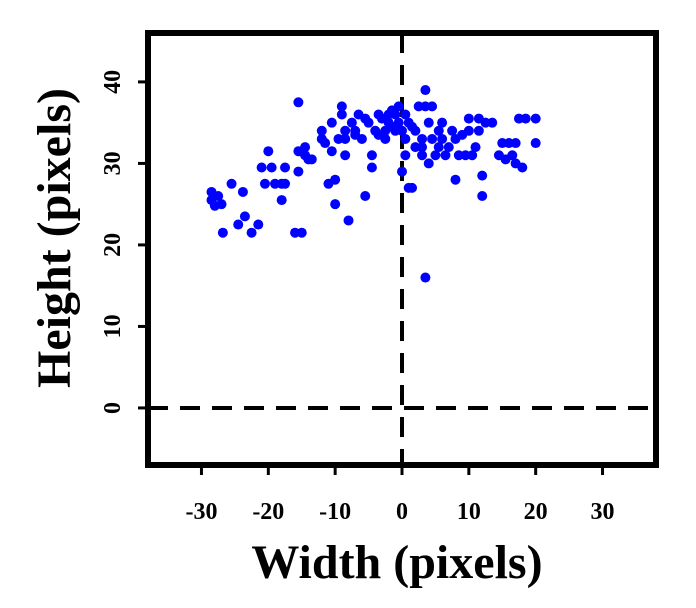  Describe the element at coordinates (113, 82) in the screenshot. I see `y-tick-label: 40` at that location.